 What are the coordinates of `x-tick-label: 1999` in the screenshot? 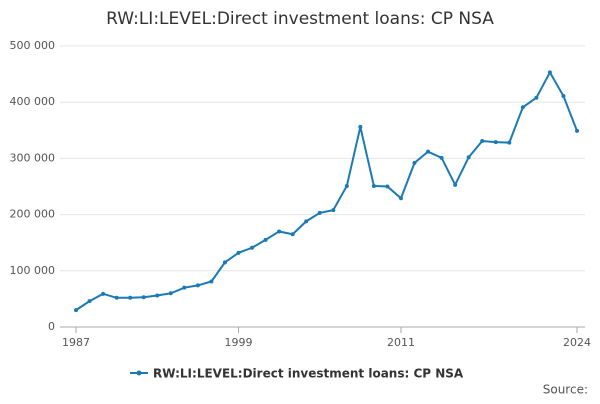 It's located at (238, 342).